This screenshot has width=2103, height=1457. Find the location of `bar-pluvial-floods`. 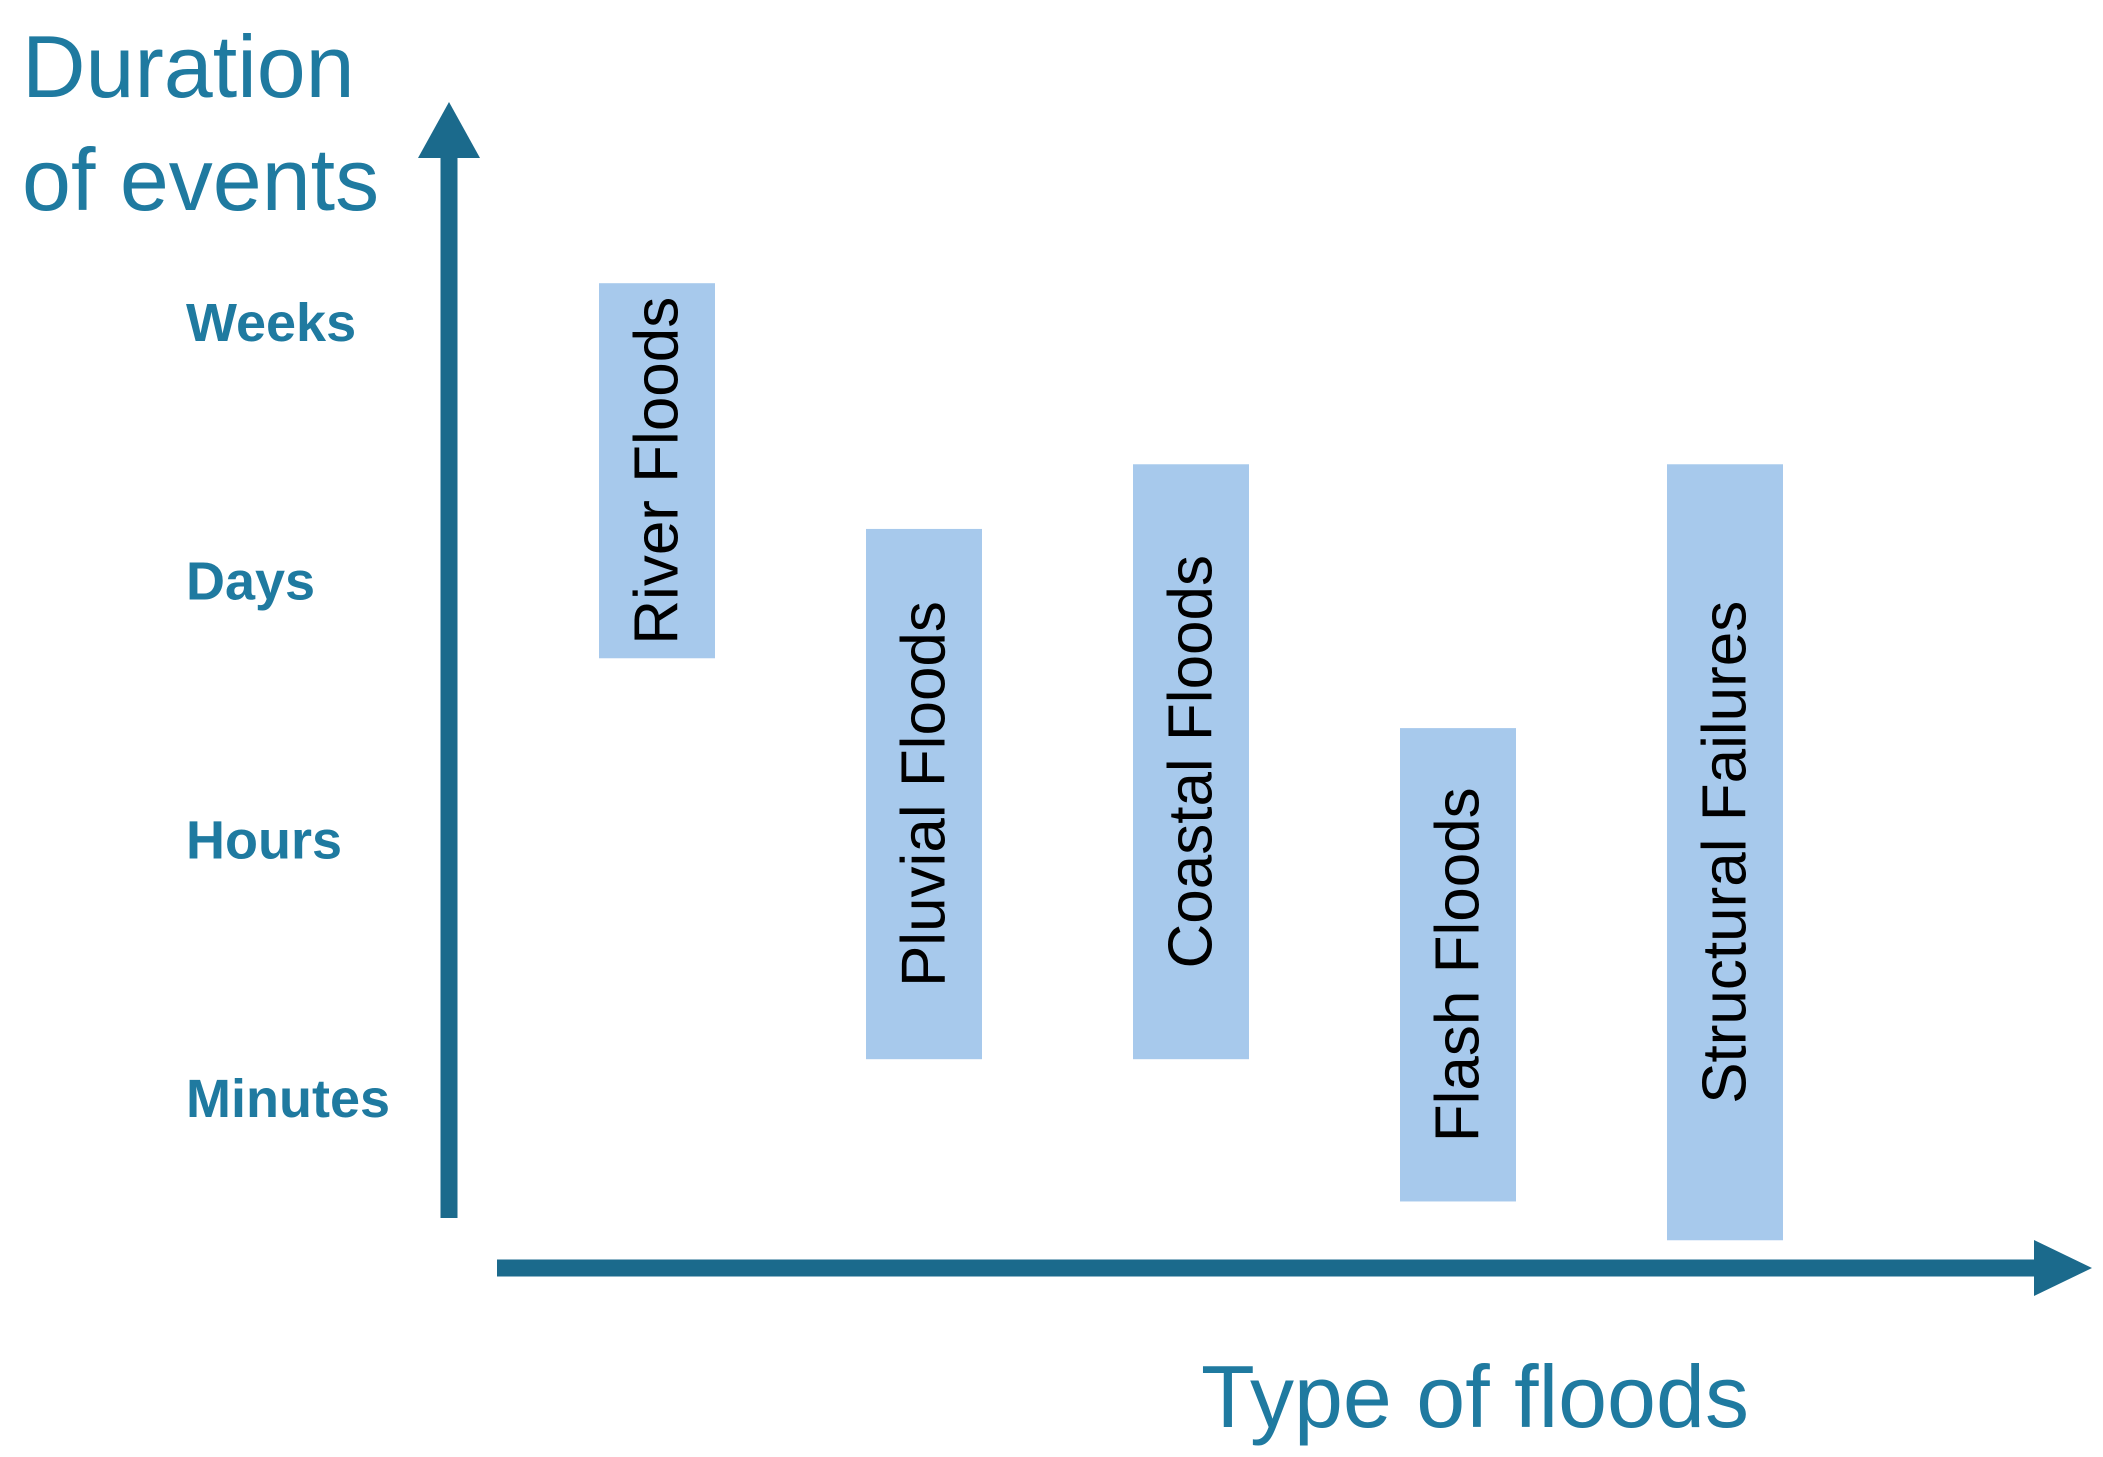

bar-pluvial-floods is located at coordinates (924, 794).